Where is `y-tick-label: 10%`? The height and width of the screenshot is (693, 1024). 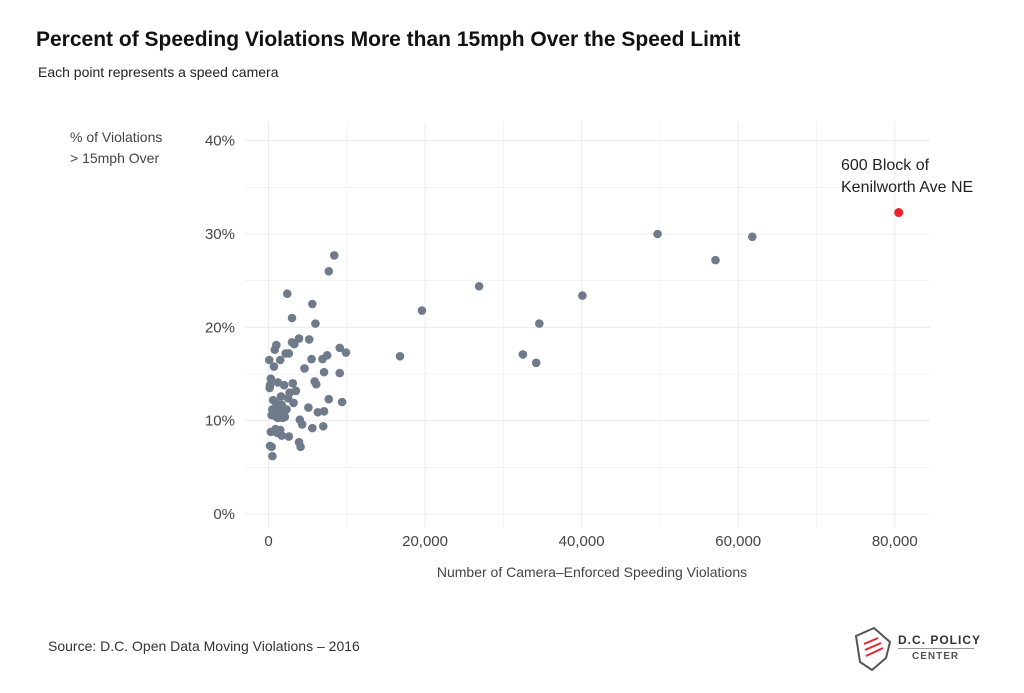 y-tick-label: 10% is located at coordinates (220, 421).